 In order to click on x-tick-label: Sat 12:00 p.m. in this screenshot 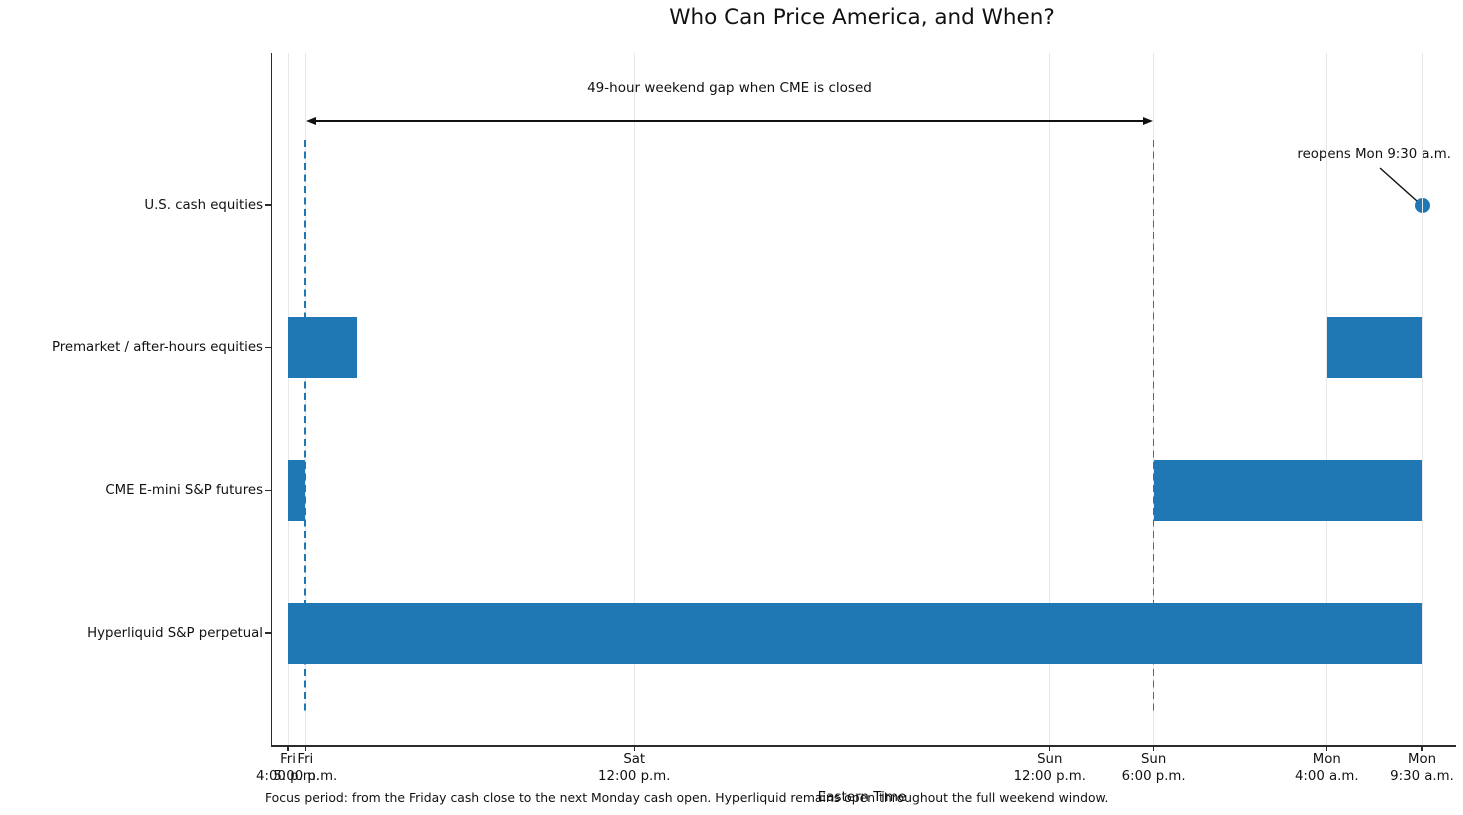, I will do `click(634, 768)`.